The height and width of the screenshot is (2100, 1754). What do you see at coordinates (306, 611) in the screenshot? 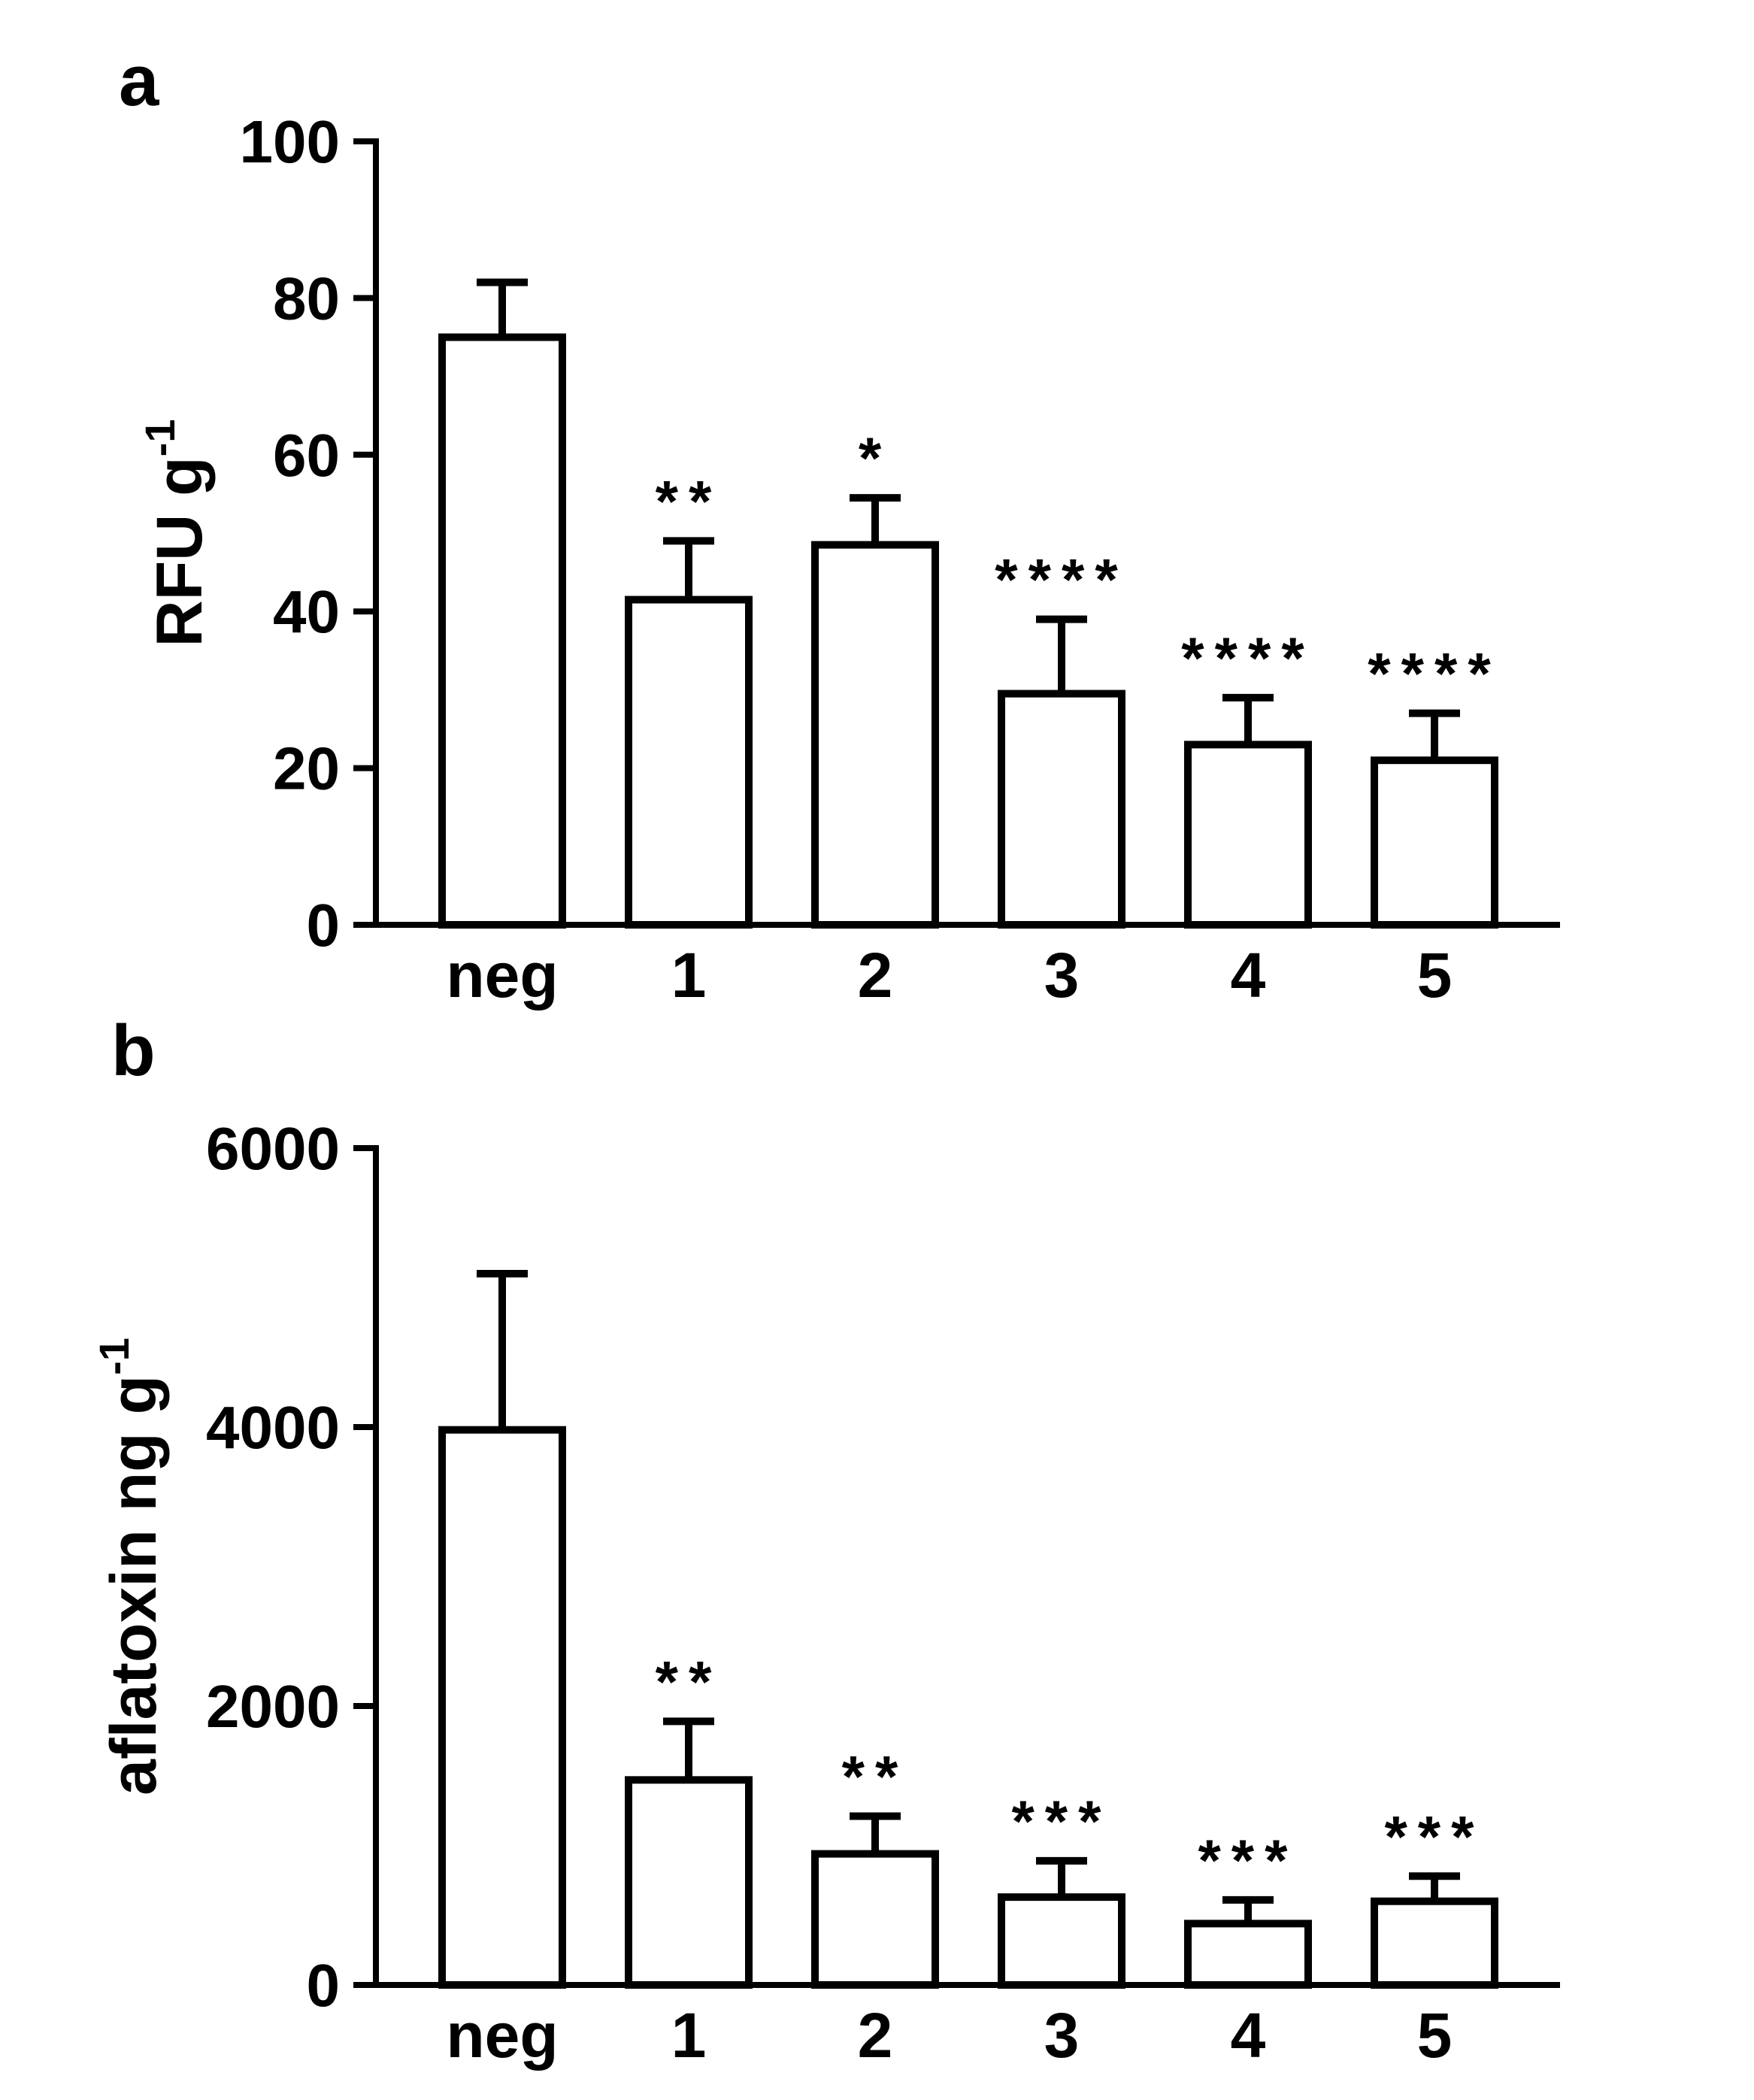
I see `y-tick-label: 40` at bounding box center [306, 611].